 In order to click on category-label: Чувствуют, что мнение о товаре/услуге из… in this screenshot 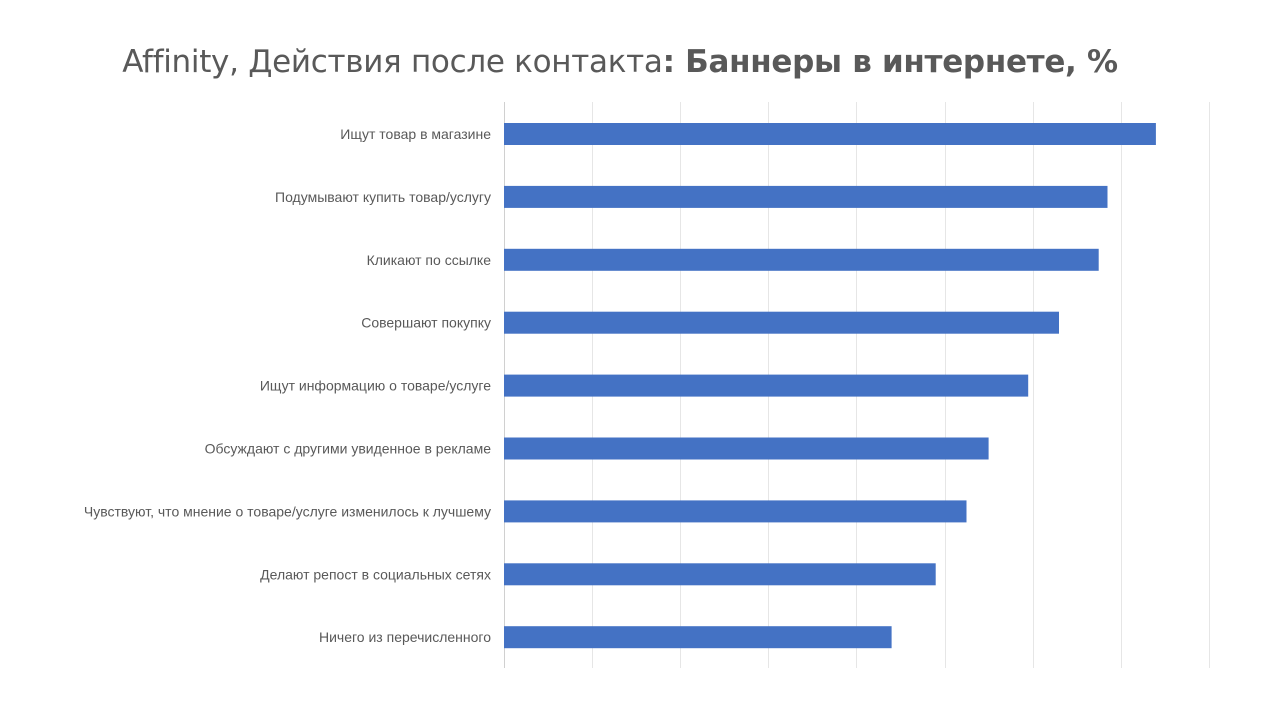, I will do `click(287, 511)`.